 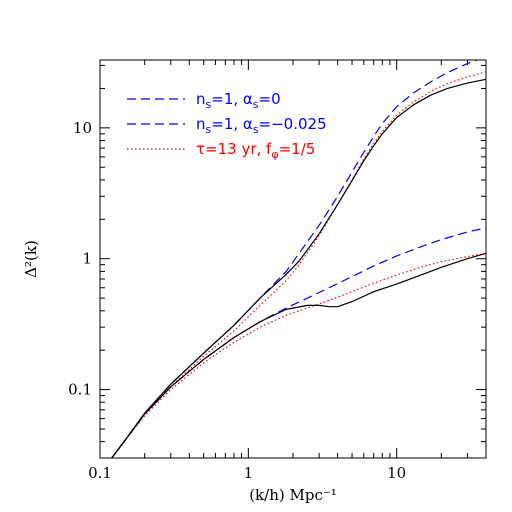 I want to click on legend-label-2: τ=13 yr, fφ=1/5, so click(x=255, y=150).